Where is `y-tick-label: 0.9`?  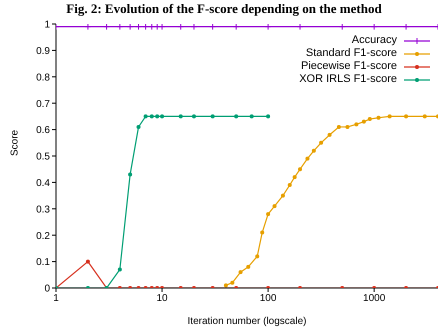
y-tick-label: 0.9 is located at coordinates (43, 51).